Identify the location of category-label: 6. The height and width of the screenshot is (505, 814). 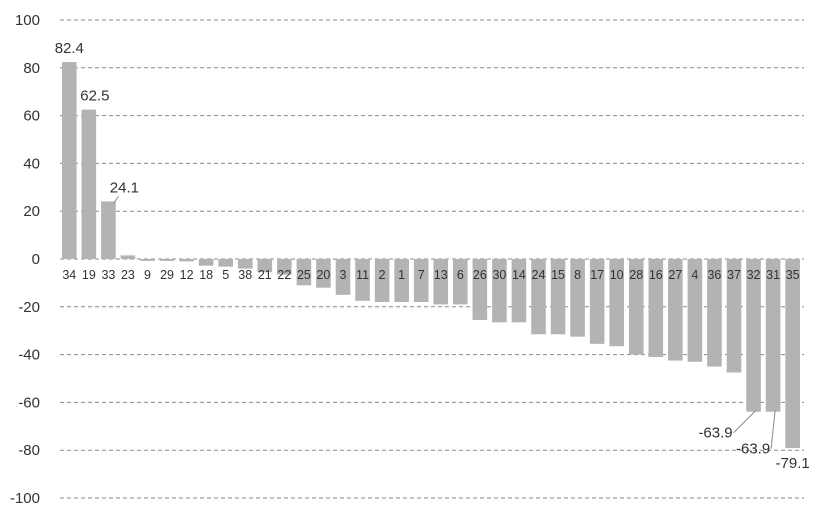
(460, 275).